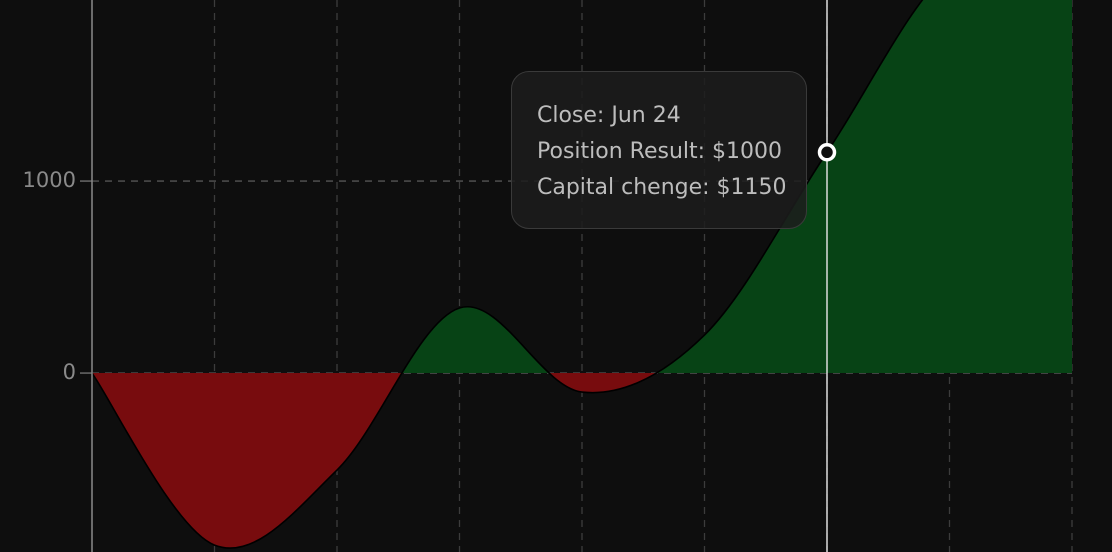 This screenshot has width=1112, height=552. Describe the element at coordinates (662, 187) in the screenshot. I see `tooltip-line: Capital chenge: $1150` at that location.